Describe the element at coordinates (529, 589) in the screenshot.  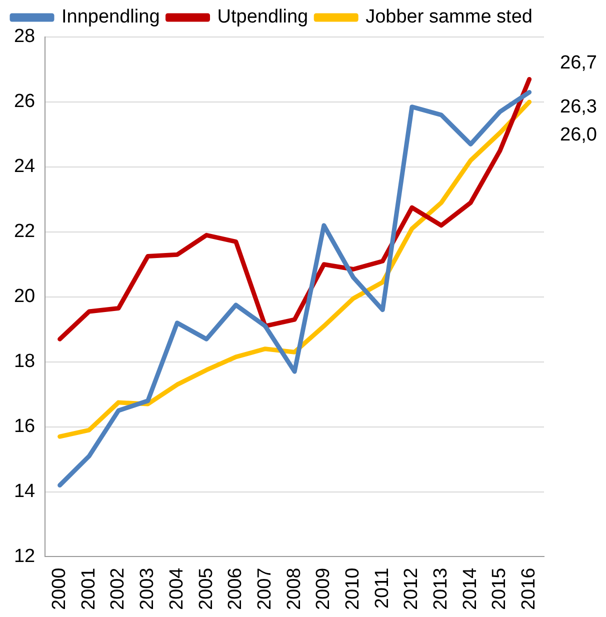
I see `x-tick-label: 2016` at that location.